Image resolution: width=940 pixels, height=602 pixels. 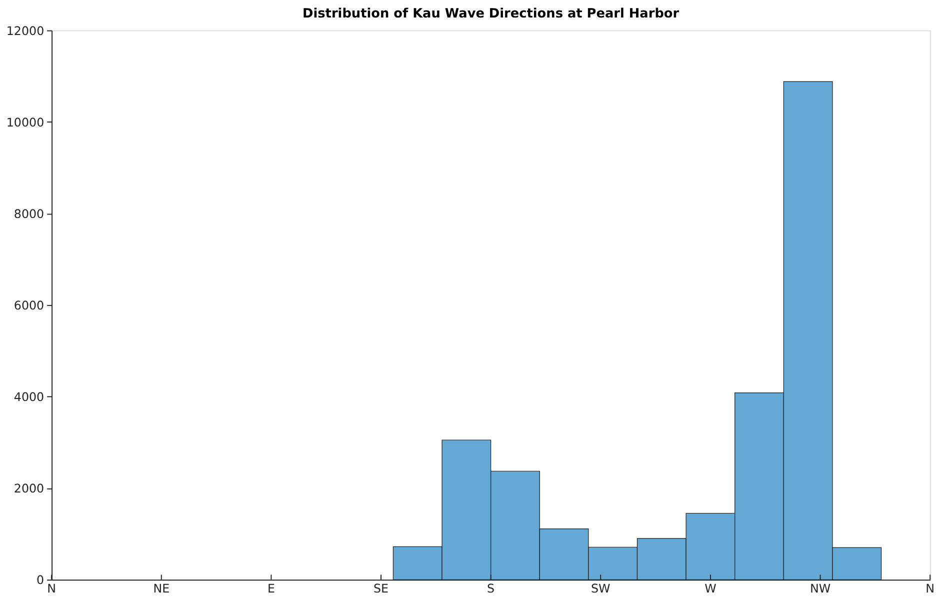 I want to click on text: SW, so click(x=601, y=589).